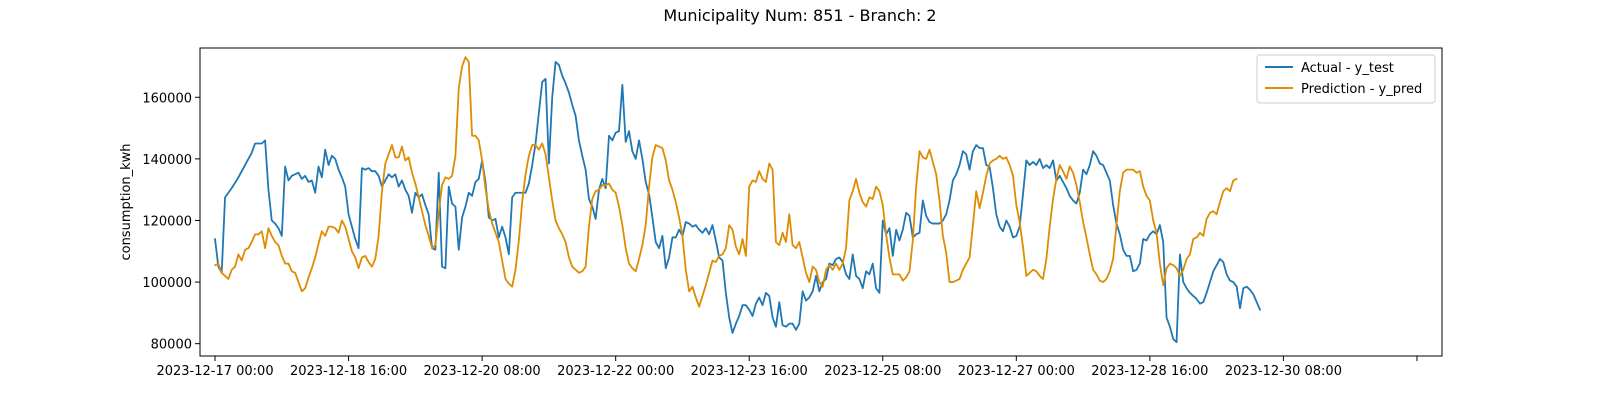  What do you see at coordinates (214, 371) in the screenshot?
I see `x-tick-label: 2023-12-17 00:00` at bounding box center [214, 371].